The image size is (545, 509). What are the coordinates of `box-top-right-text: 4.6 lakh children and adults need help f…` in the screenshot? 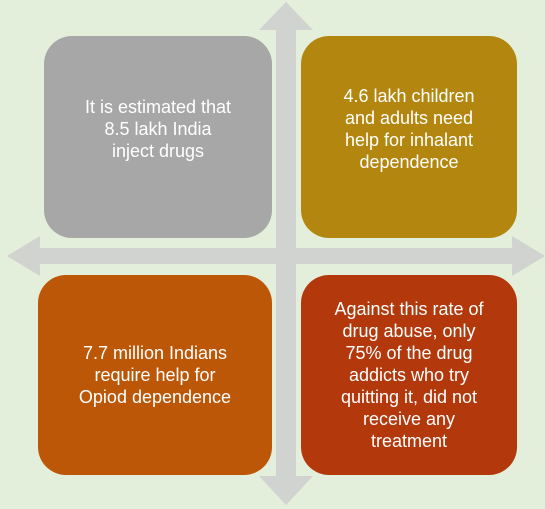 It's located at (409, 129).